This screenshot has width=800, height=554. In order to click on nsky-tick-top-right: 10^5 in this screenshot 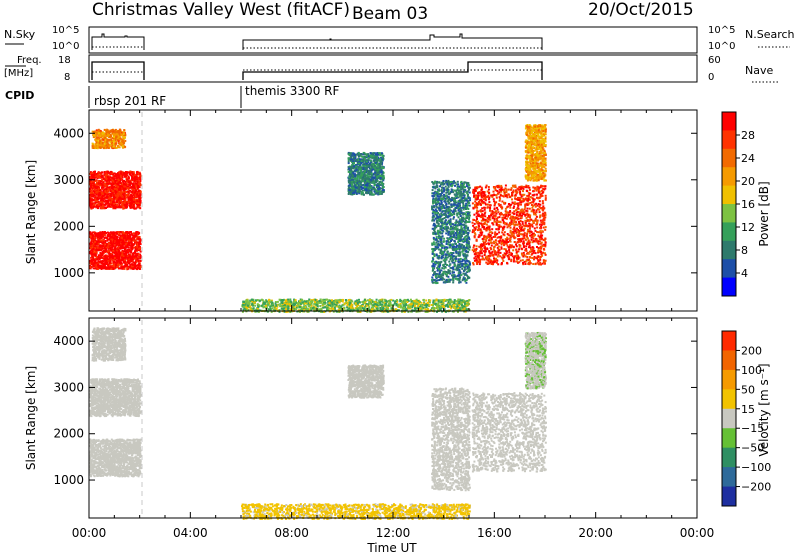, I will do `click(721, 30)`.